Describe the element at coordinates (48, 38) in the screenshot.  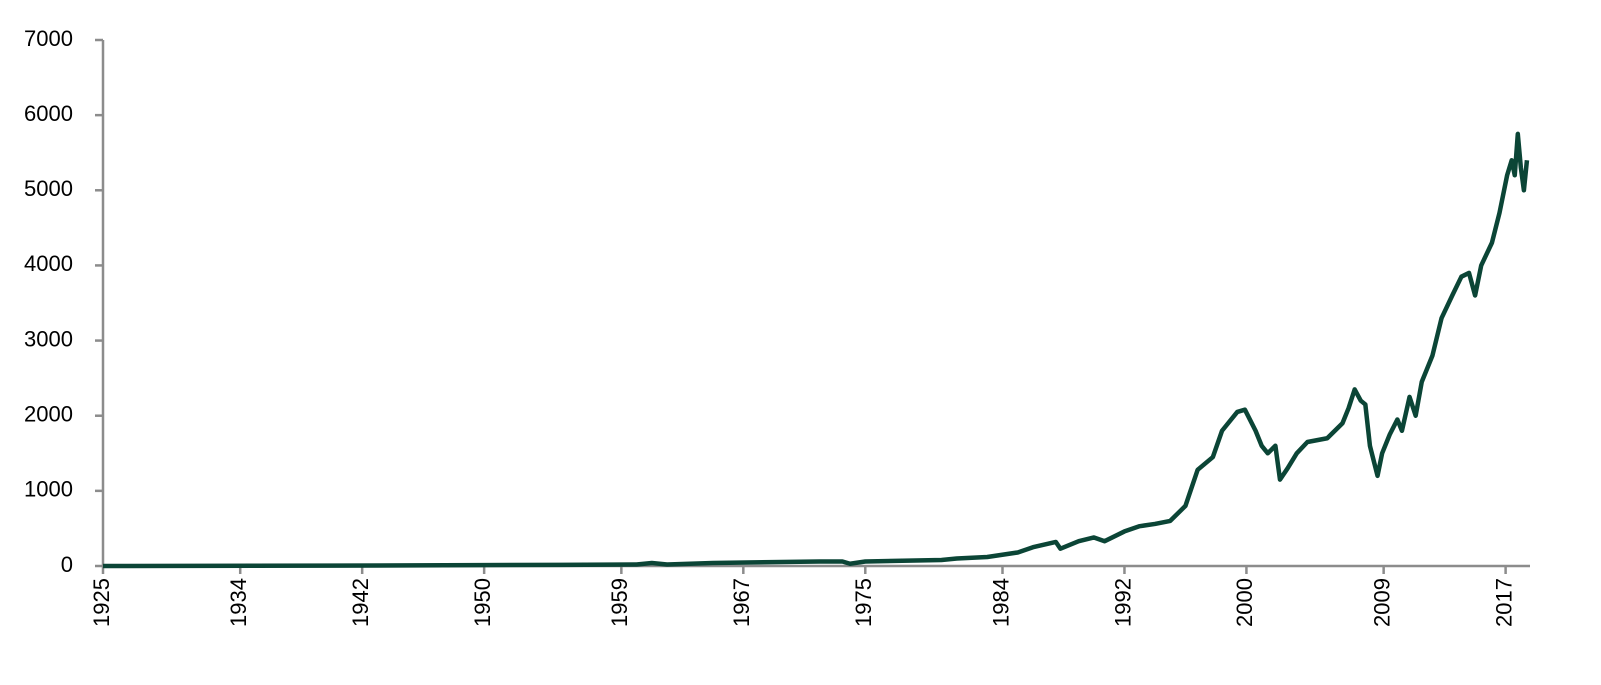
I see `y-tick-label: 7000` at that location.